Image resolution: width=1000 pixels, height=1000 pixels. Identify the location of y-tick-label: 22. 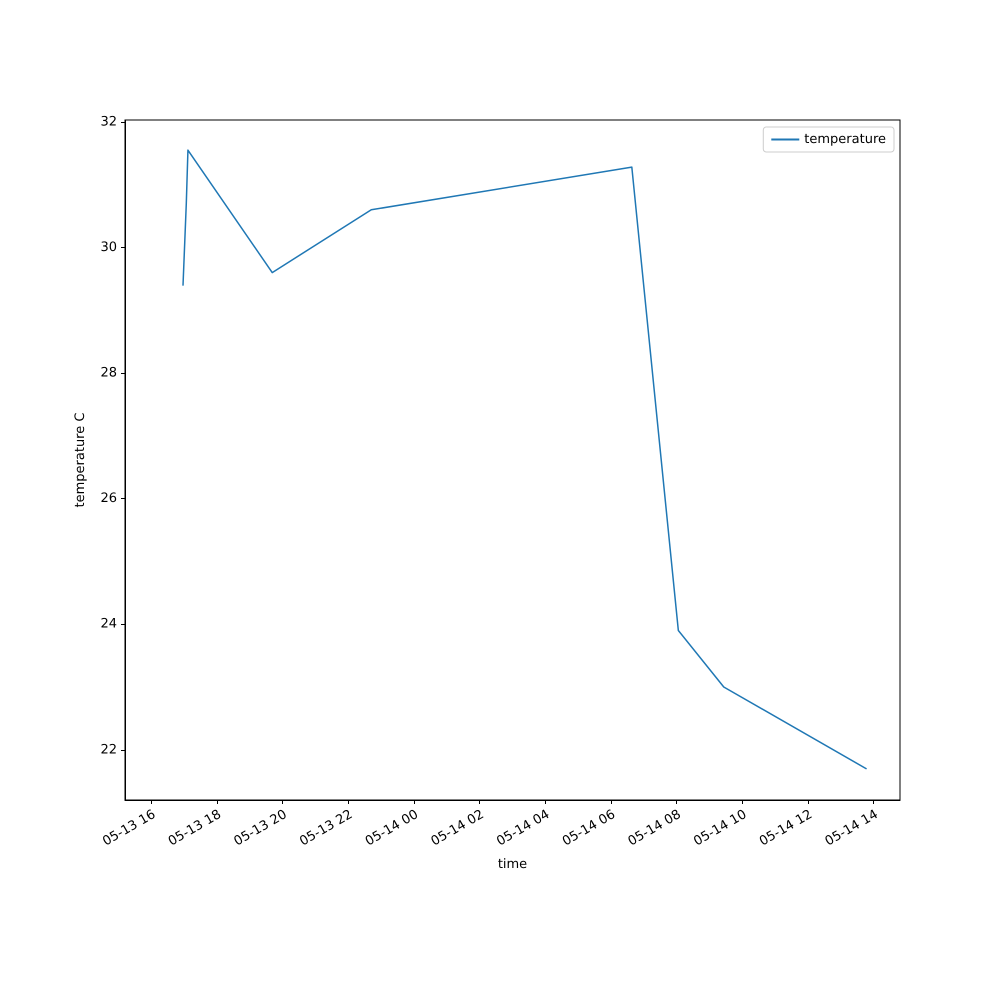
(108, 750).